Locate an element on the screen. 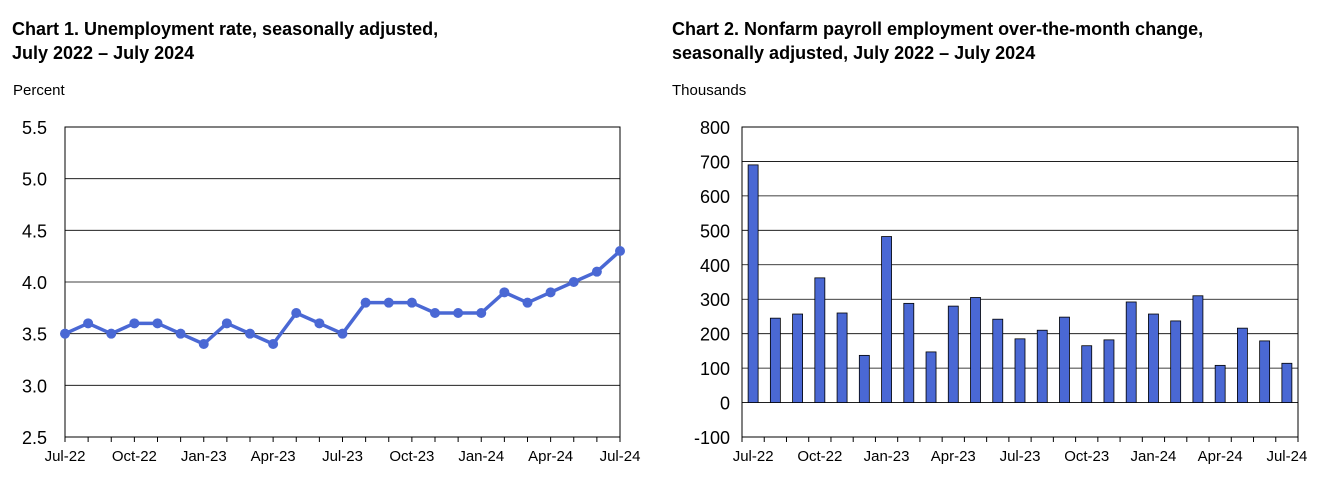 This screenshot has width=1328, height=479. chart2-y-tick-label: 200 is located at coordinates (715, 335).